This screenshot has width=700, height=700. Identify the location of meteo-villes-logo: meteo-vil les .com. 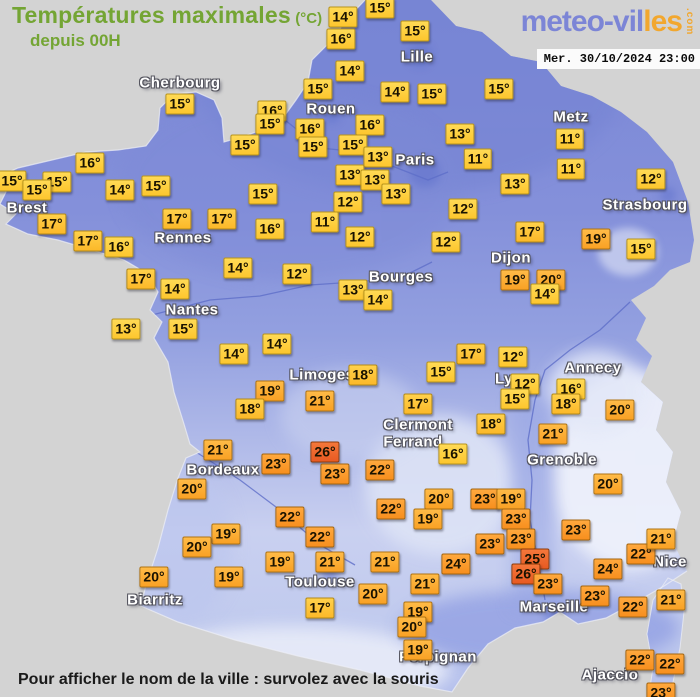
(608, 22).